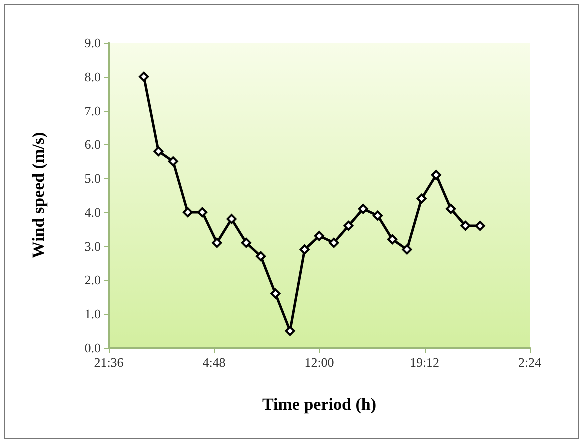 The width and height of the screenshot is (585, 445). What do you see at coordinates (214, 362) in the screenshot?
I see `x-tick-label: 4:48` at bounding box center [214, 362].